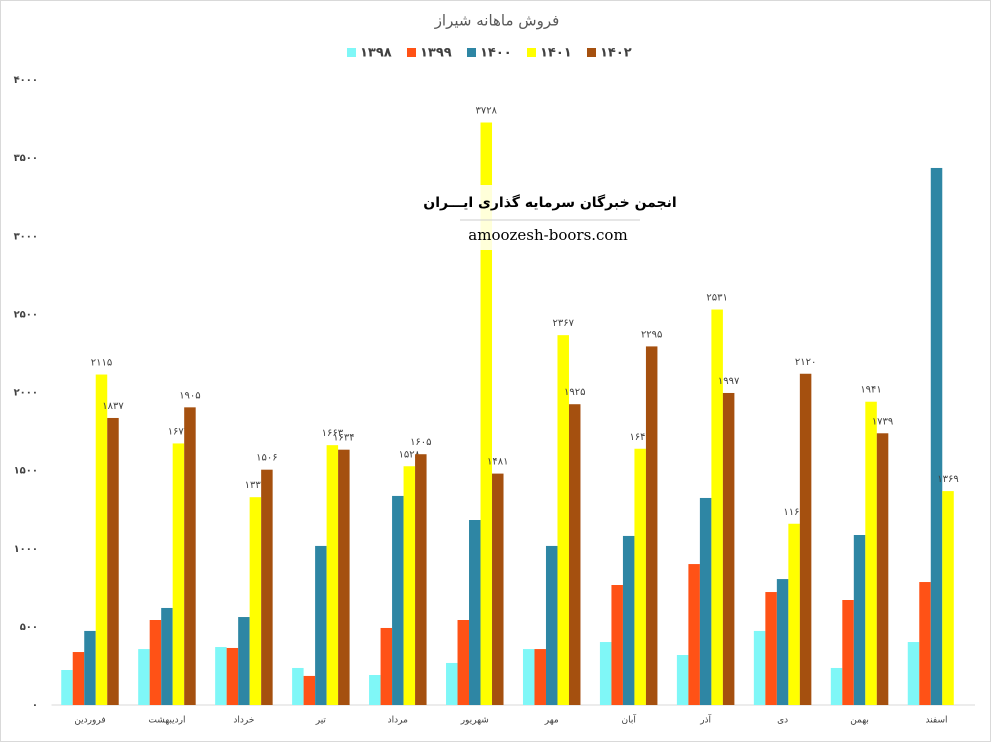  I want to click on value-label: ۱۳۶۹, so click(947, 479).